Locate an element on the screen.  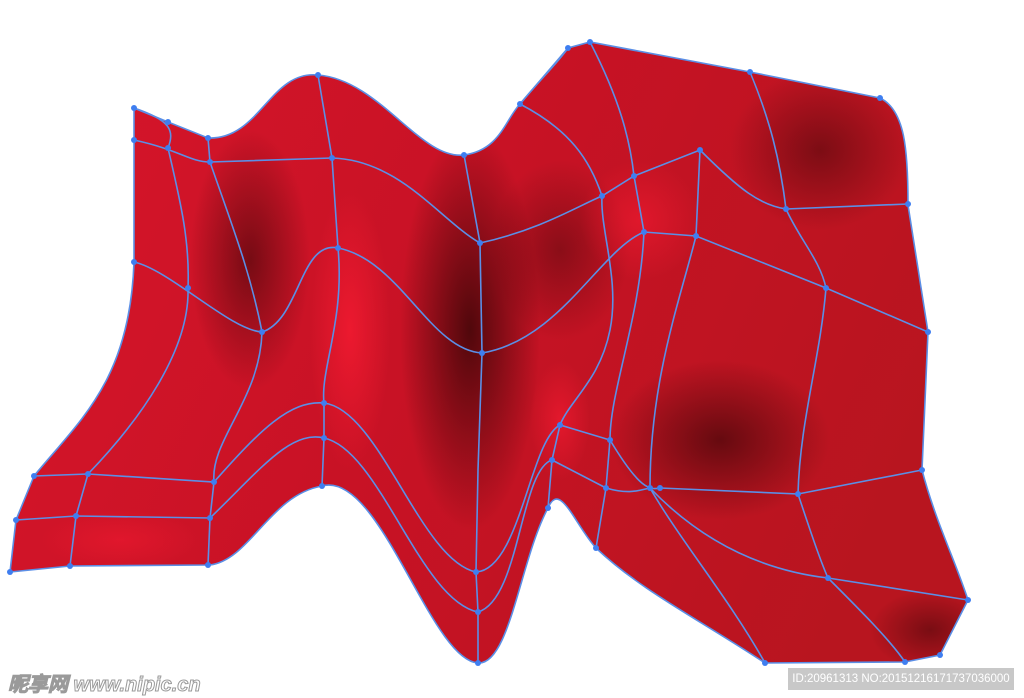
watermark-site-logo: 昵享网 www.nipic.cn is located at coordinates (105, 685).